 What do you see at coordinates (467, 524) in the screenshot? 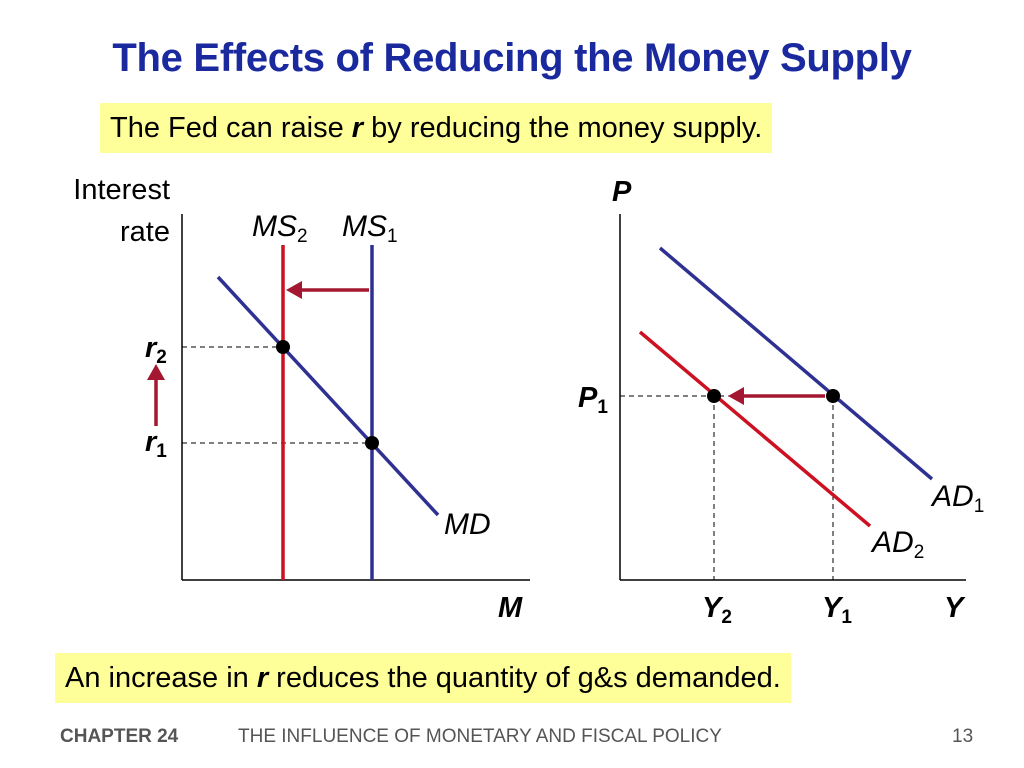
I see `md-label: MD` at bounding box center [467, 524].